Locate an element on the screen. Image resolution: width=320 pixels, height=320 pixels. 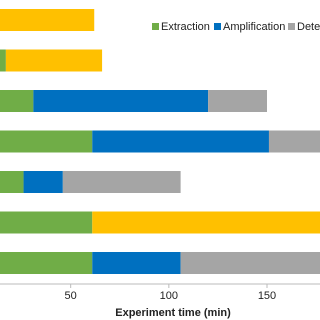
x-tick-label: 100 is located at coordinates (169, 296).